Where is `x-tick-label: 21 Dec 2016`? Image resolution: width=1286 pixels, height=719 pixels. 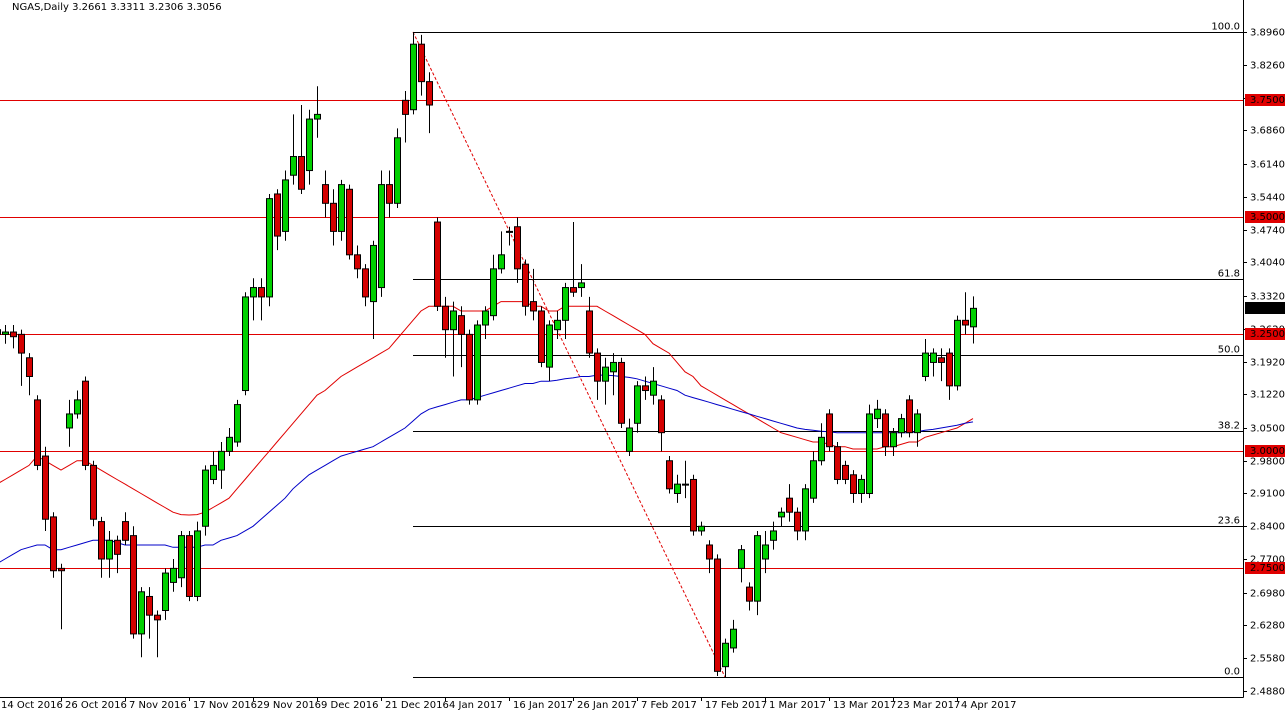 x-tick-label: 21 Dec 2016 is located at coordinates (417, 705).